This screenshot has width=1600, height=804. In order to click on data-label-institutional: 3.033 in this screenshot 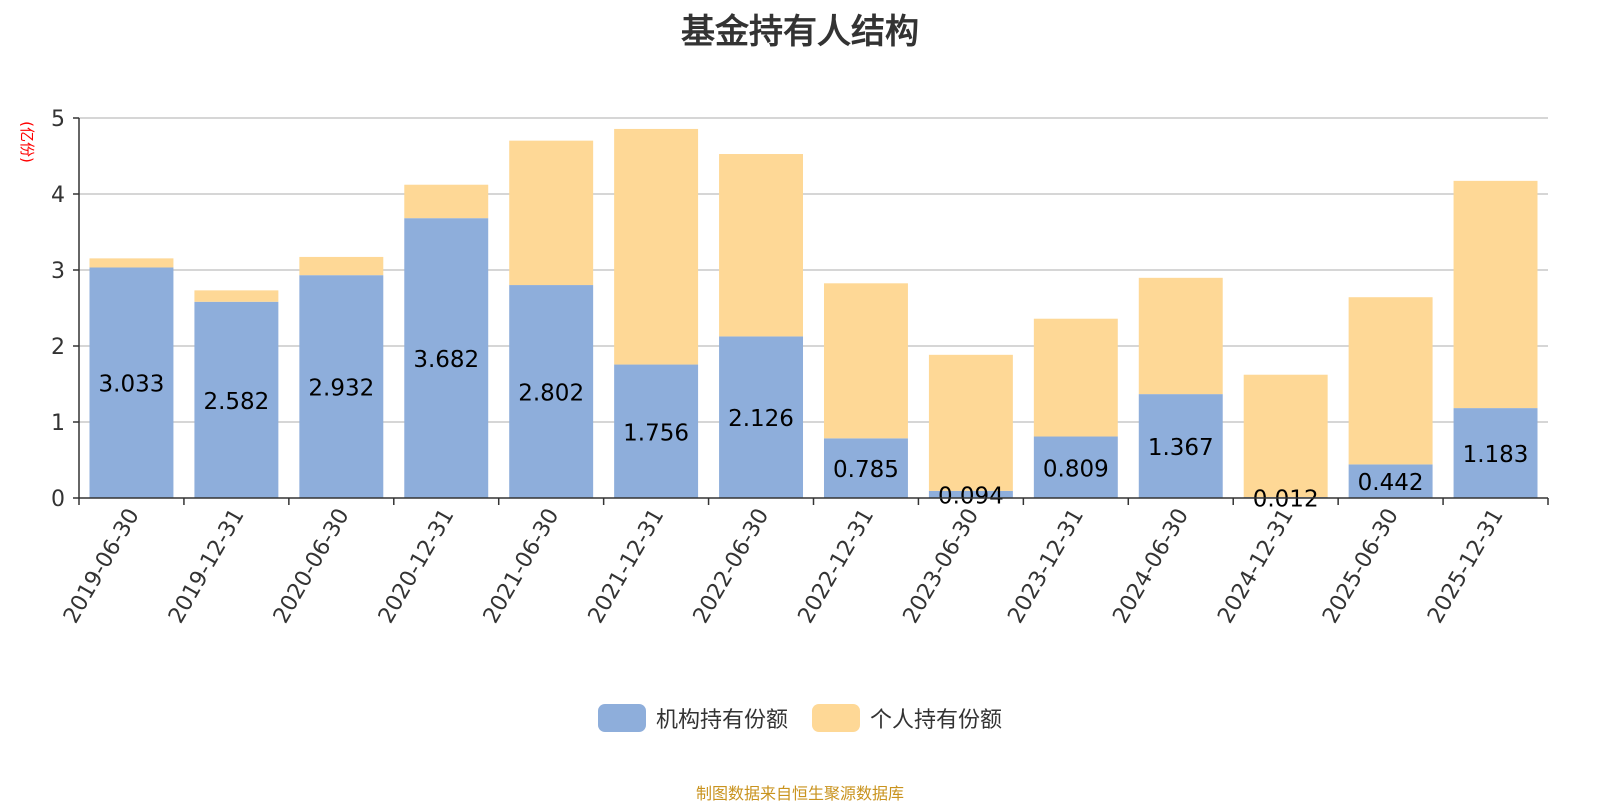, I will do `click(132, 385)`.